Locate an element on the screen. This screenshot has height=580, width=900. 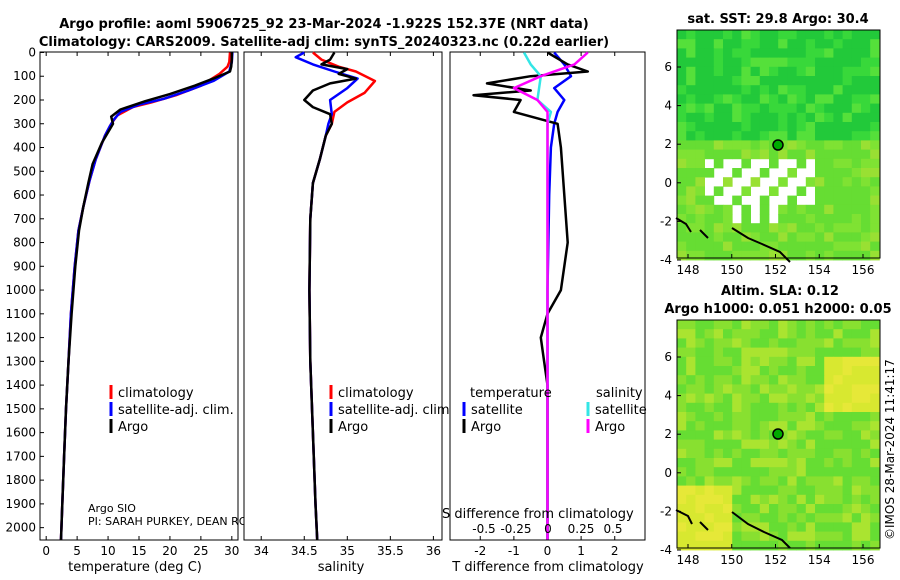
x-tick-label: 35.5 is located at coordinates (390, 551).